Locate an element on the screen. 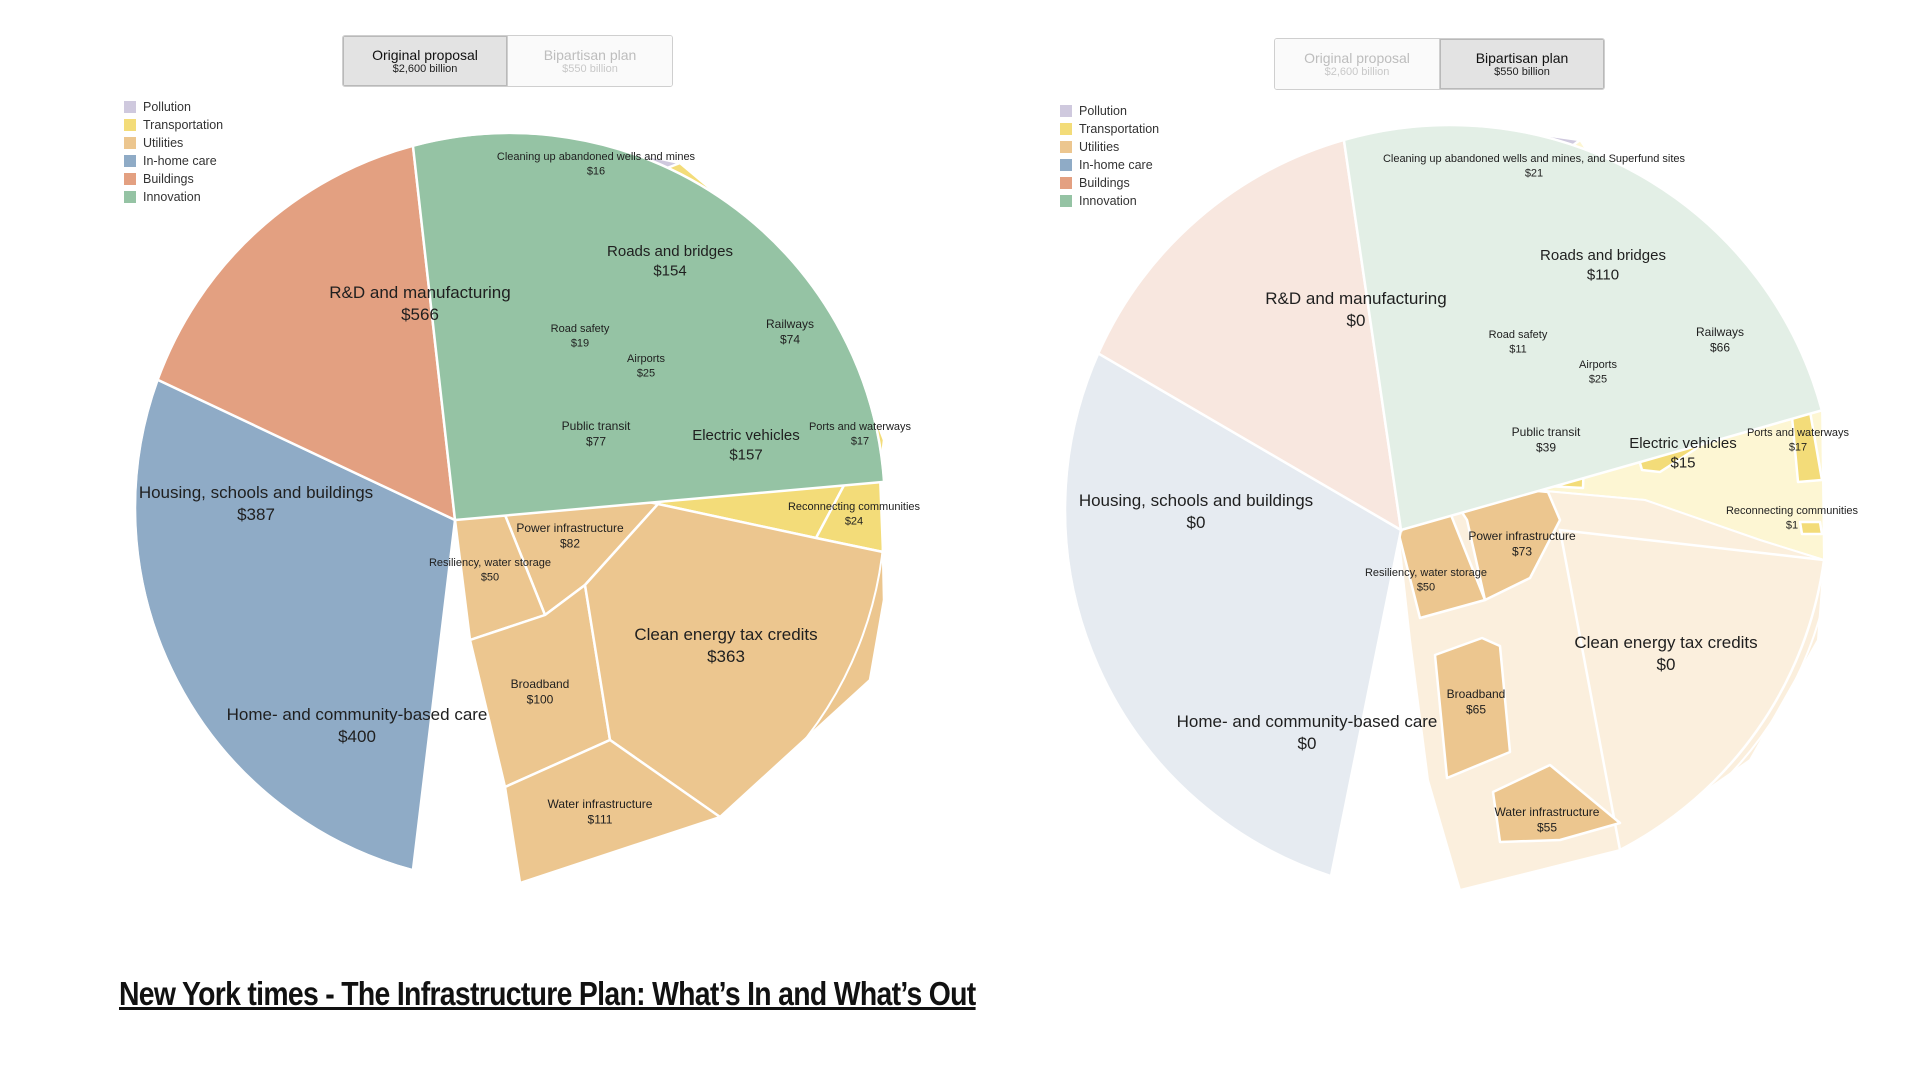 The width and height of the screenshot is (1920, 1080). legend-label: In-home care is located at coordinates (1116, 165).